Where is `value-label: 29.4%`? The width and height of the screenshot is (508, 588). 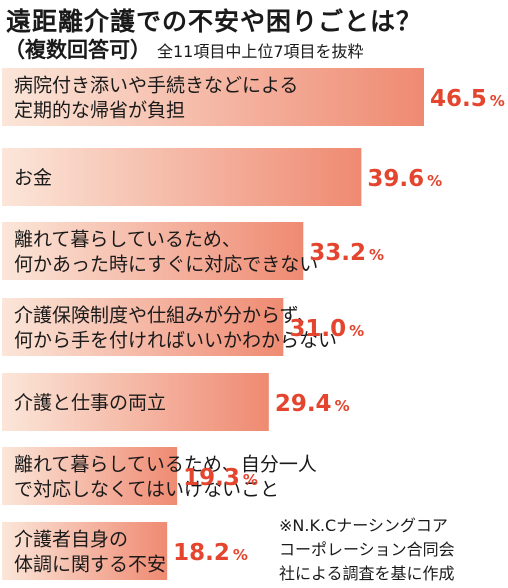 value-label: 29.4% is located at coordinates (312, 404).